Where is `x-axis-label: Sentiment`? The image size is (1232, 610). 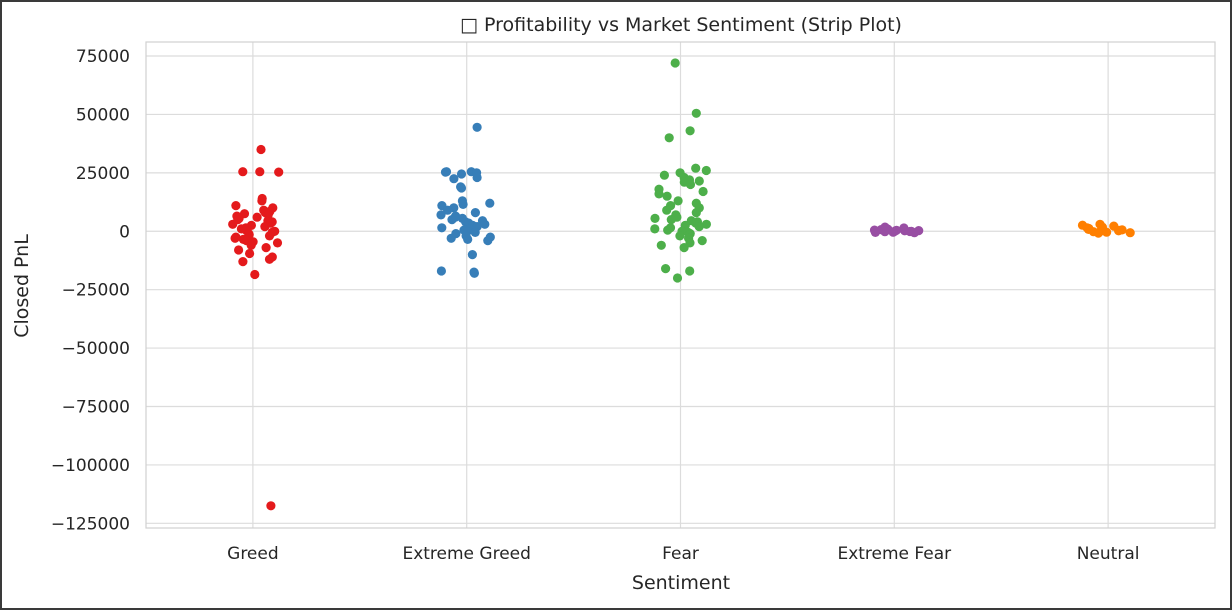
x-axis-label: Sentiment is located at coordinates (681, 583).